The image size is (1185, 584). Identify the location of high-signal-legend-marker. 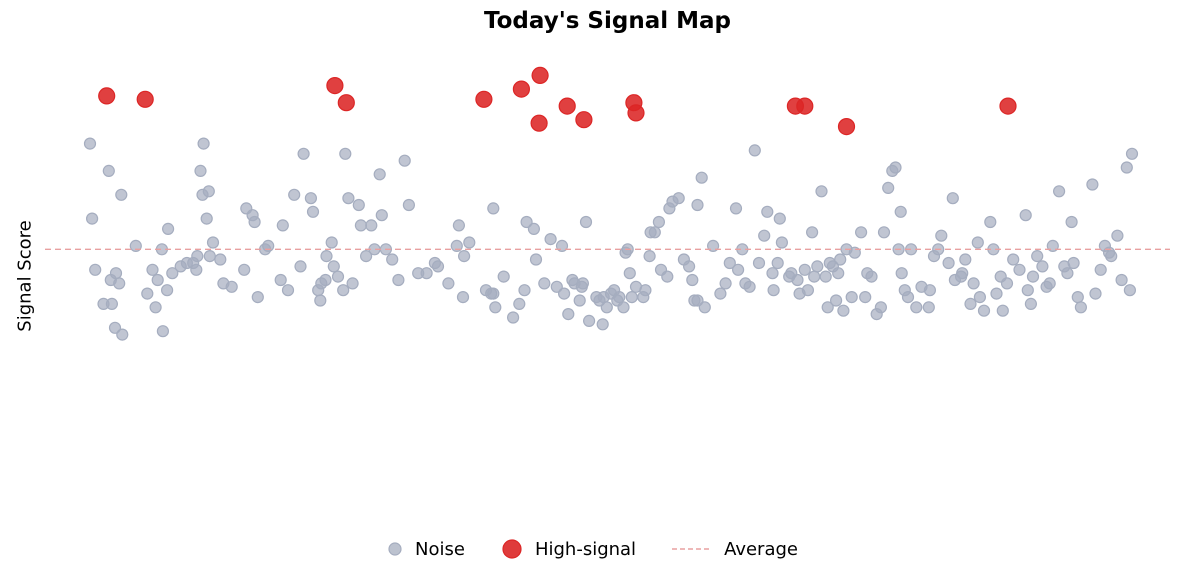
(512, 549).